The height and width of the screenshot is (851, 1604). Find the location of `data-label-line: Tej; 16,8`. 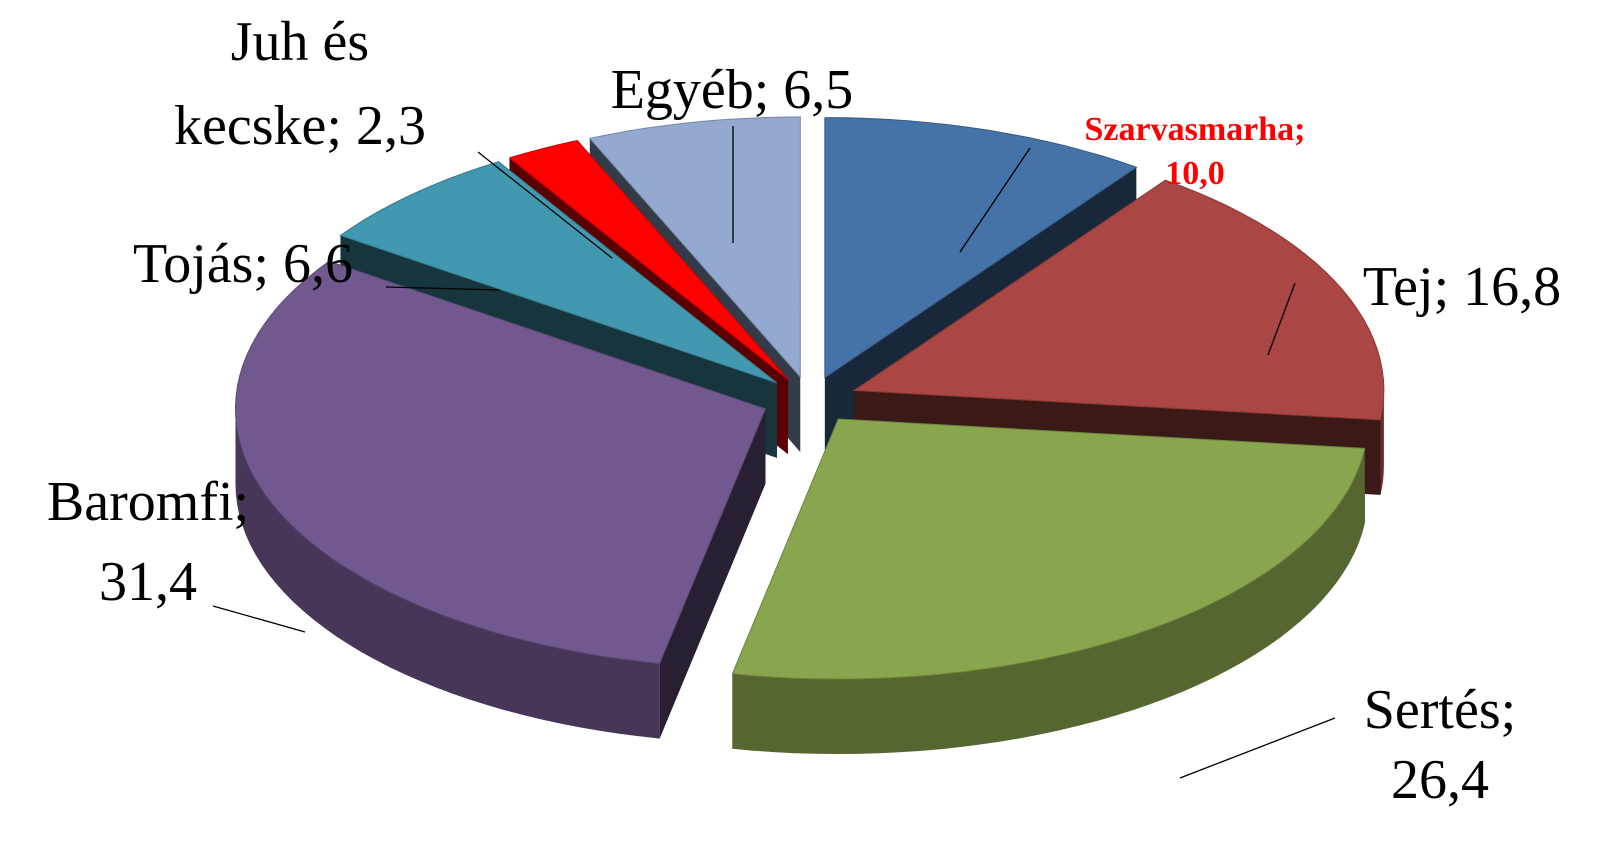

data-label-line: Tej; 16,8 is located at coordinates (1462, 287).